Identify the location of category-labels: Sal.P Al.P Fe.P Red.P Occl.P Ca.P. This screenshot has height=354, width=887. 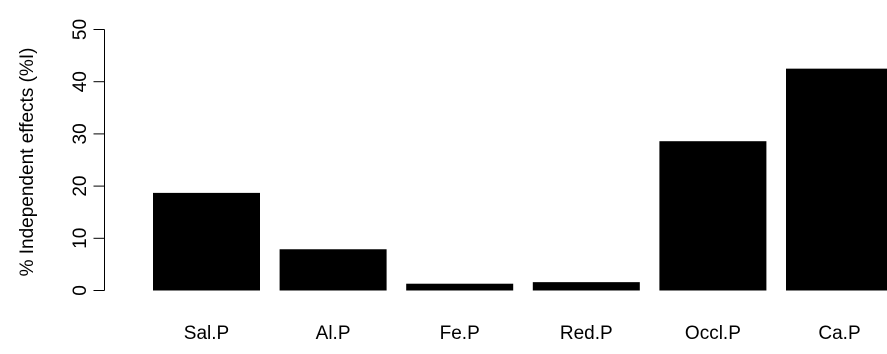
(522, 333).